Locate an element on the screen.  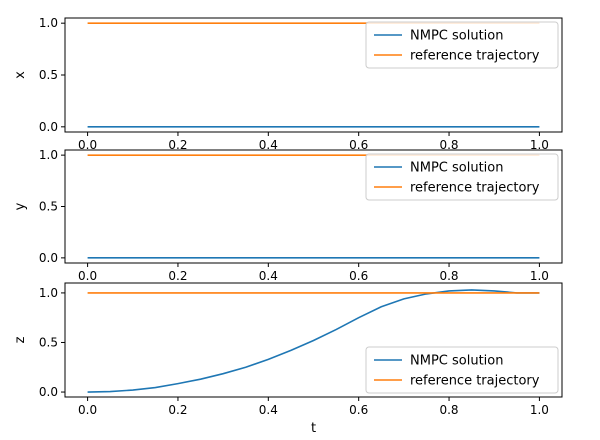
y-axis-label: y is located at coordinates (20, 206).